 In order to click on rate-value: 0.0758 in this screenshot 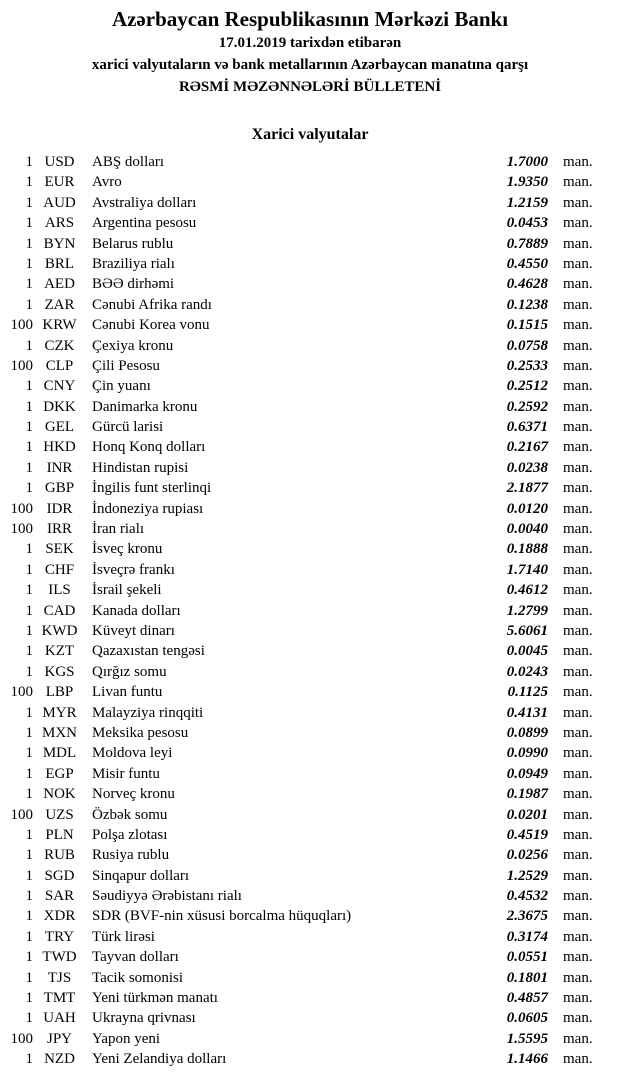, I will do `click(527, 345)`.